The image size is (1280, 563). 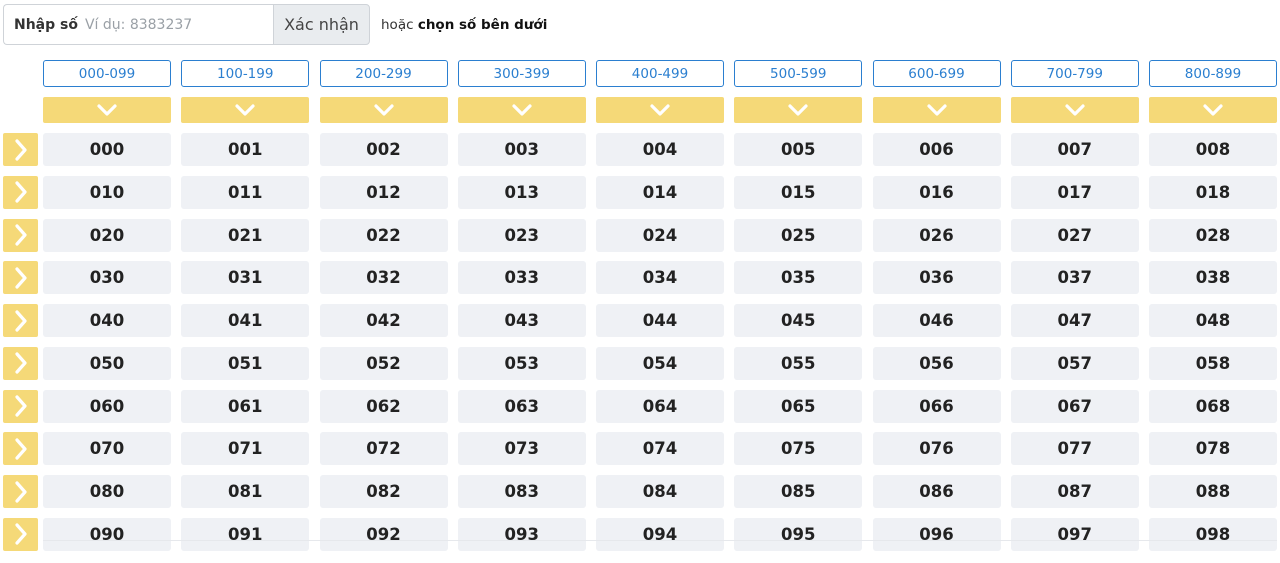 What do you see at coordinates (245, 192) in the screenshot?
I see `number-cell: 011` at bounding box center [245, 192].